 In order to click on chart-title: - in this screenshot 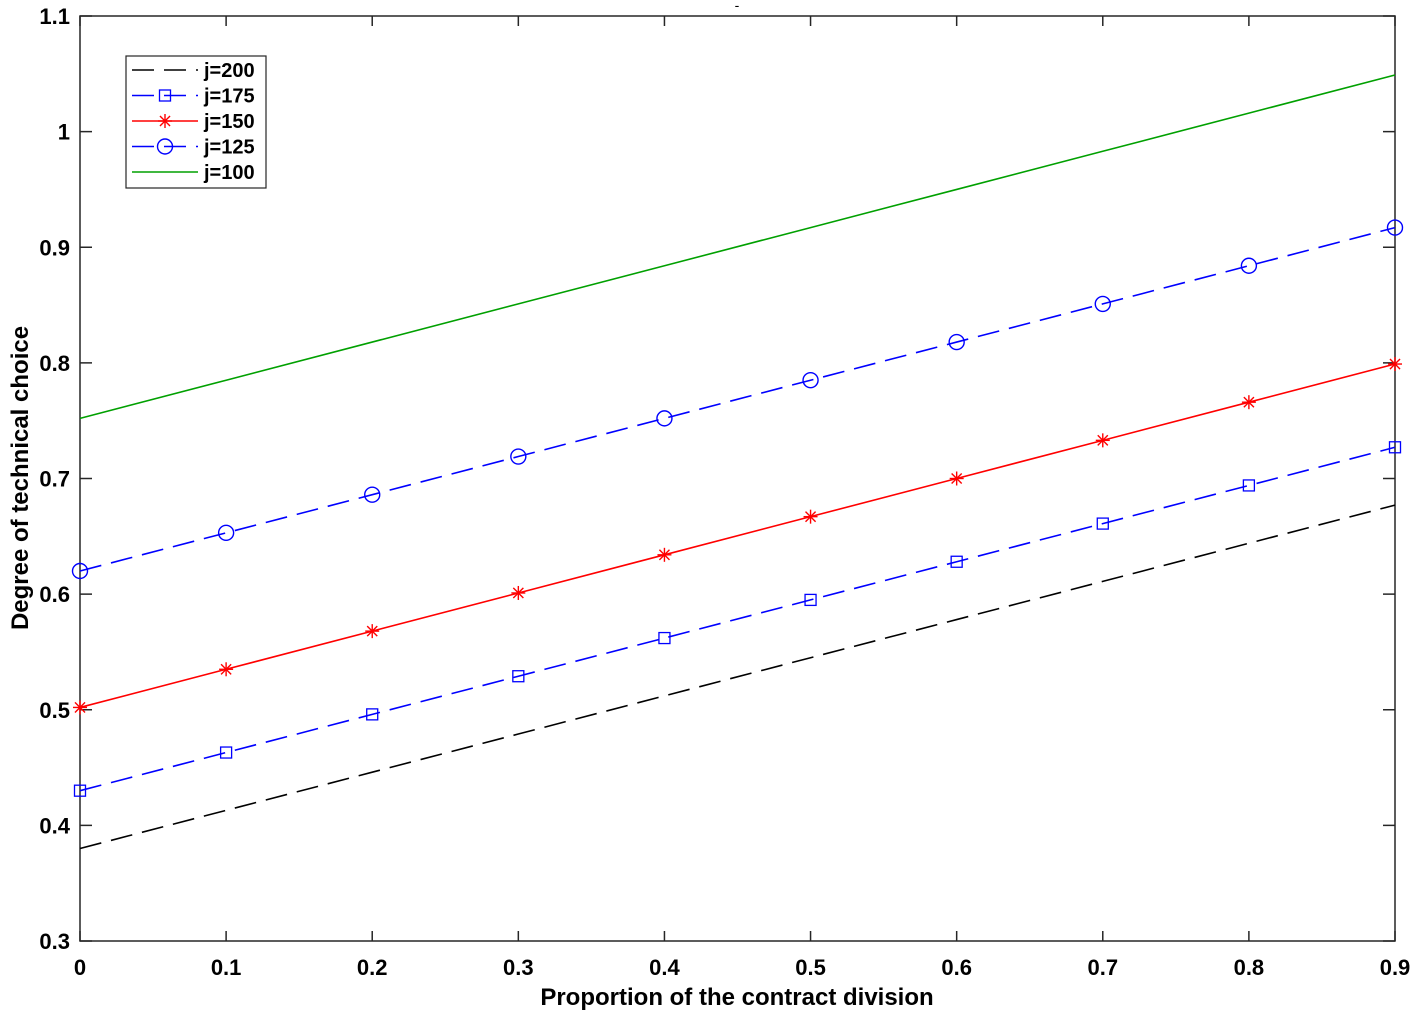, I will do `click(737, 6)`.